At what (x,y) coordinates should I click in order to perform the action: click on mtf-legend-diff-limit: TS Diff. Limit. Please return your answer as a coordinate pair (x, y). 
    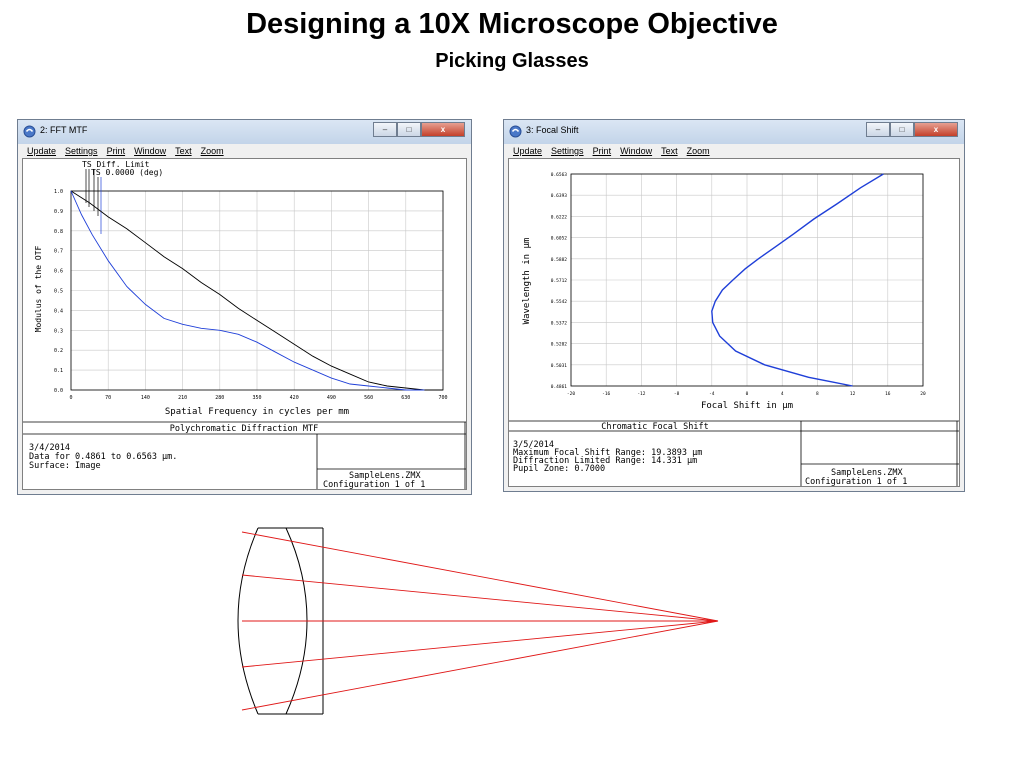
    Looking at the image, I should click on (116, 164).